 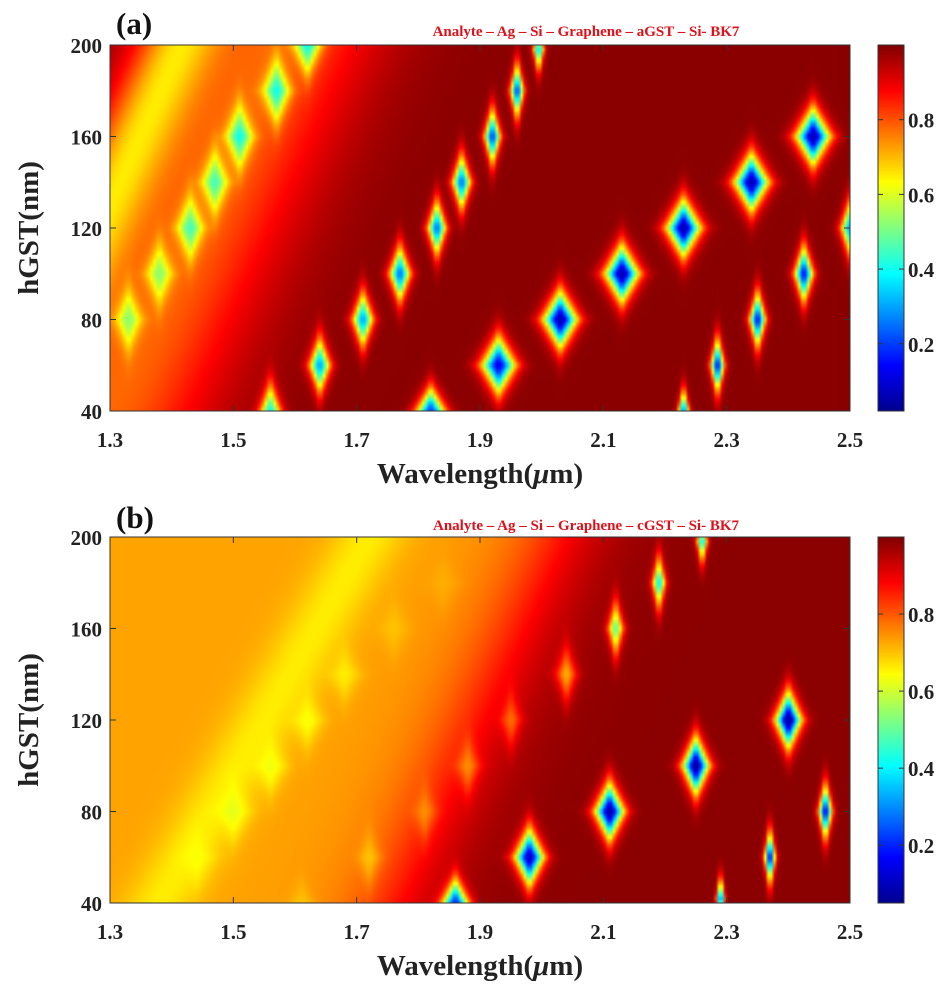 I want to click on panel-label: (a), so click(x=134, y=23).